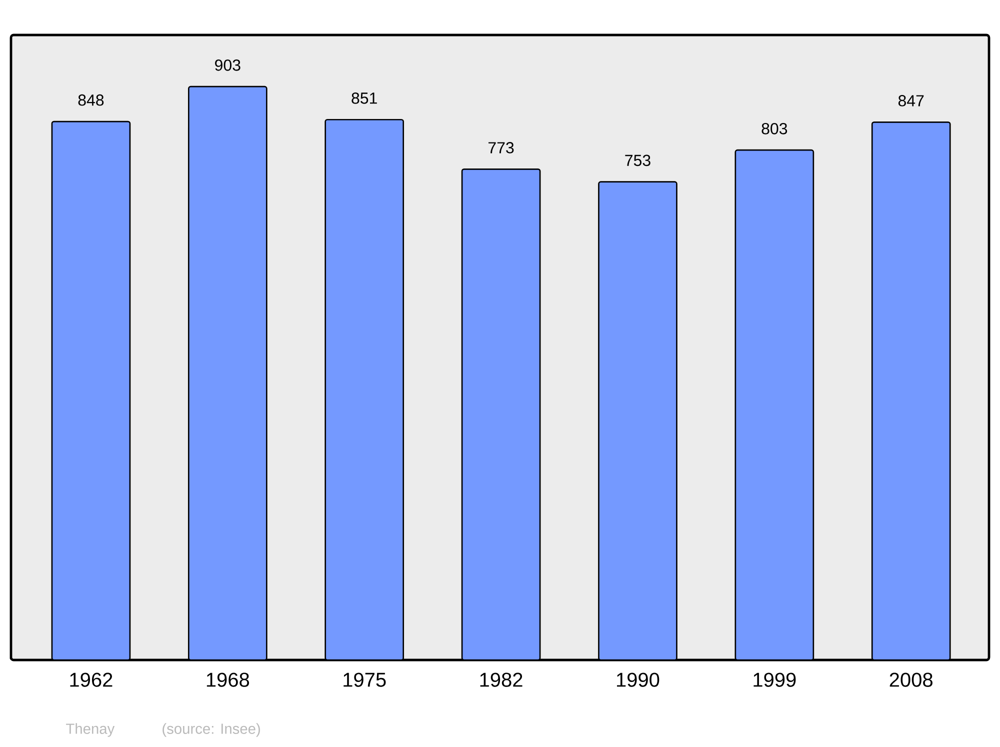 This screenshot has height=747, width=1000. I want to click on data-label: 773, so click(501, 148).